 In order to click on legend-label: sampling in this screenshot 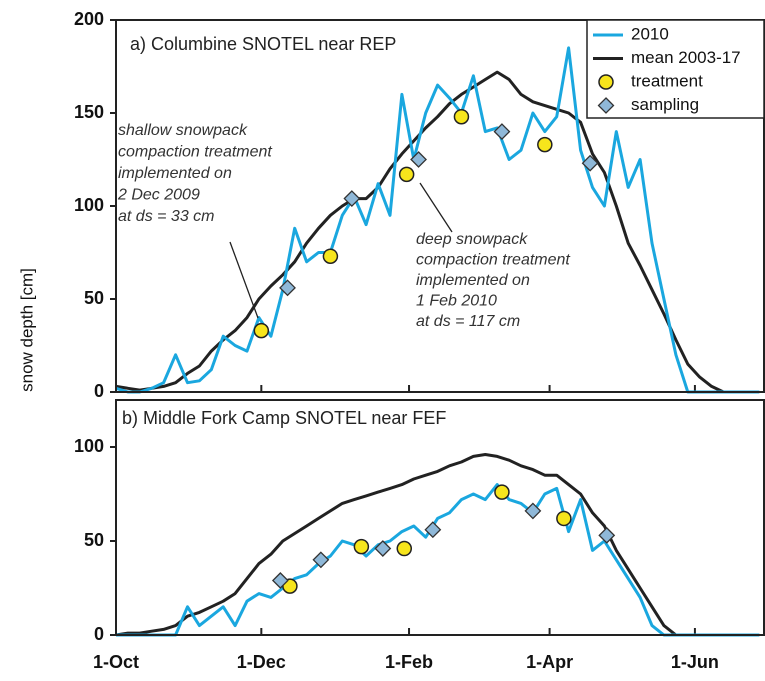, I will do `click(665, 104)`.